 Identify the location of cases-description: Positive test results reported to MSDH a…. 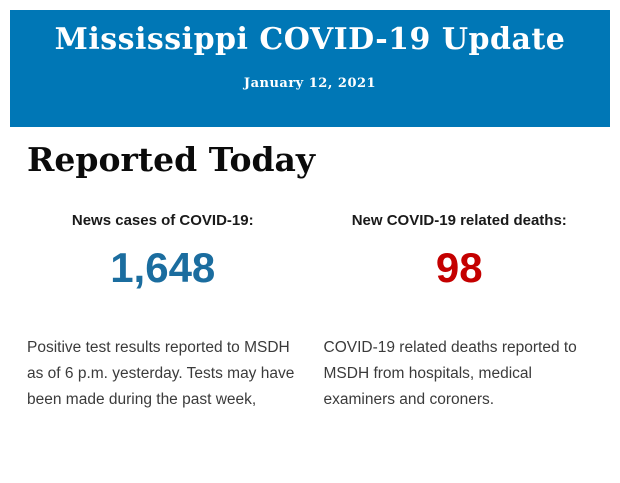
(161, 373).